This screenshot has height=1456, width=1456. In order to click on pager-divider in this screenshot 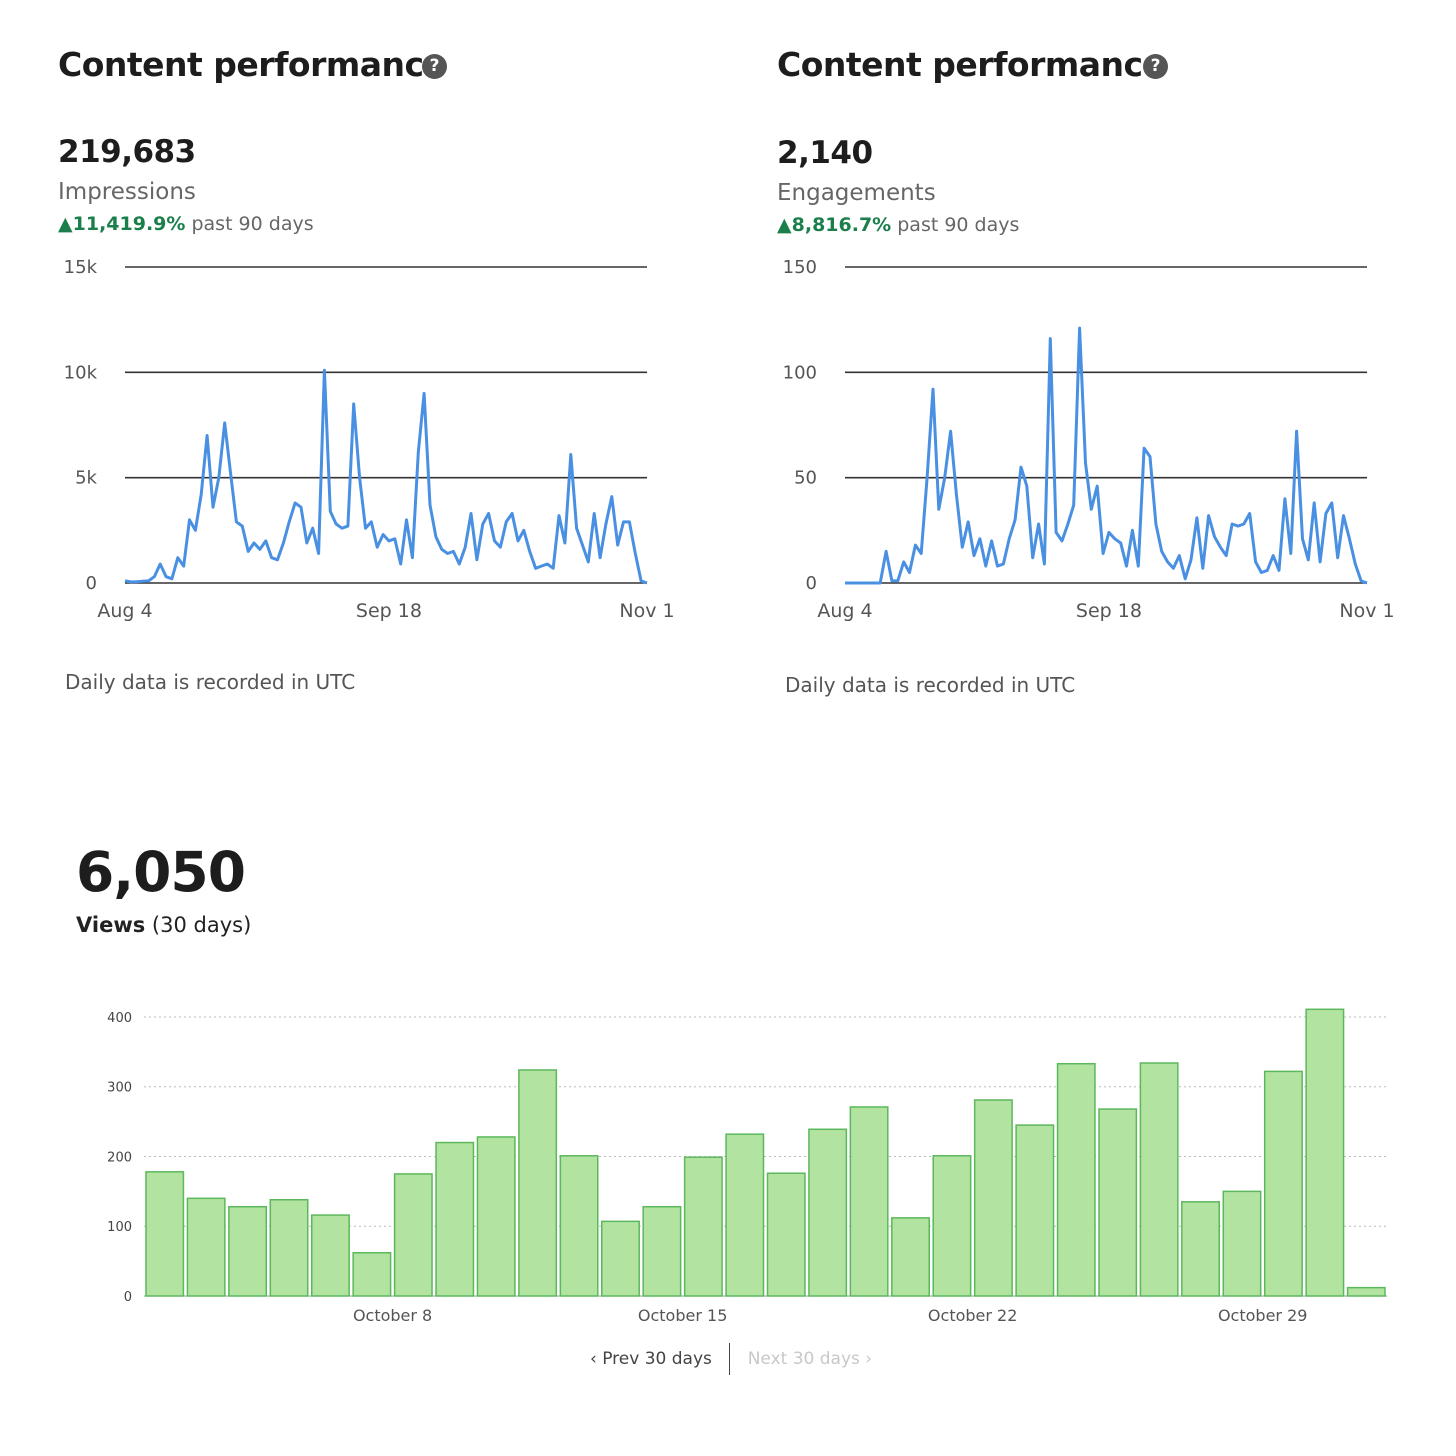, I will do `click(730, 1359)`.